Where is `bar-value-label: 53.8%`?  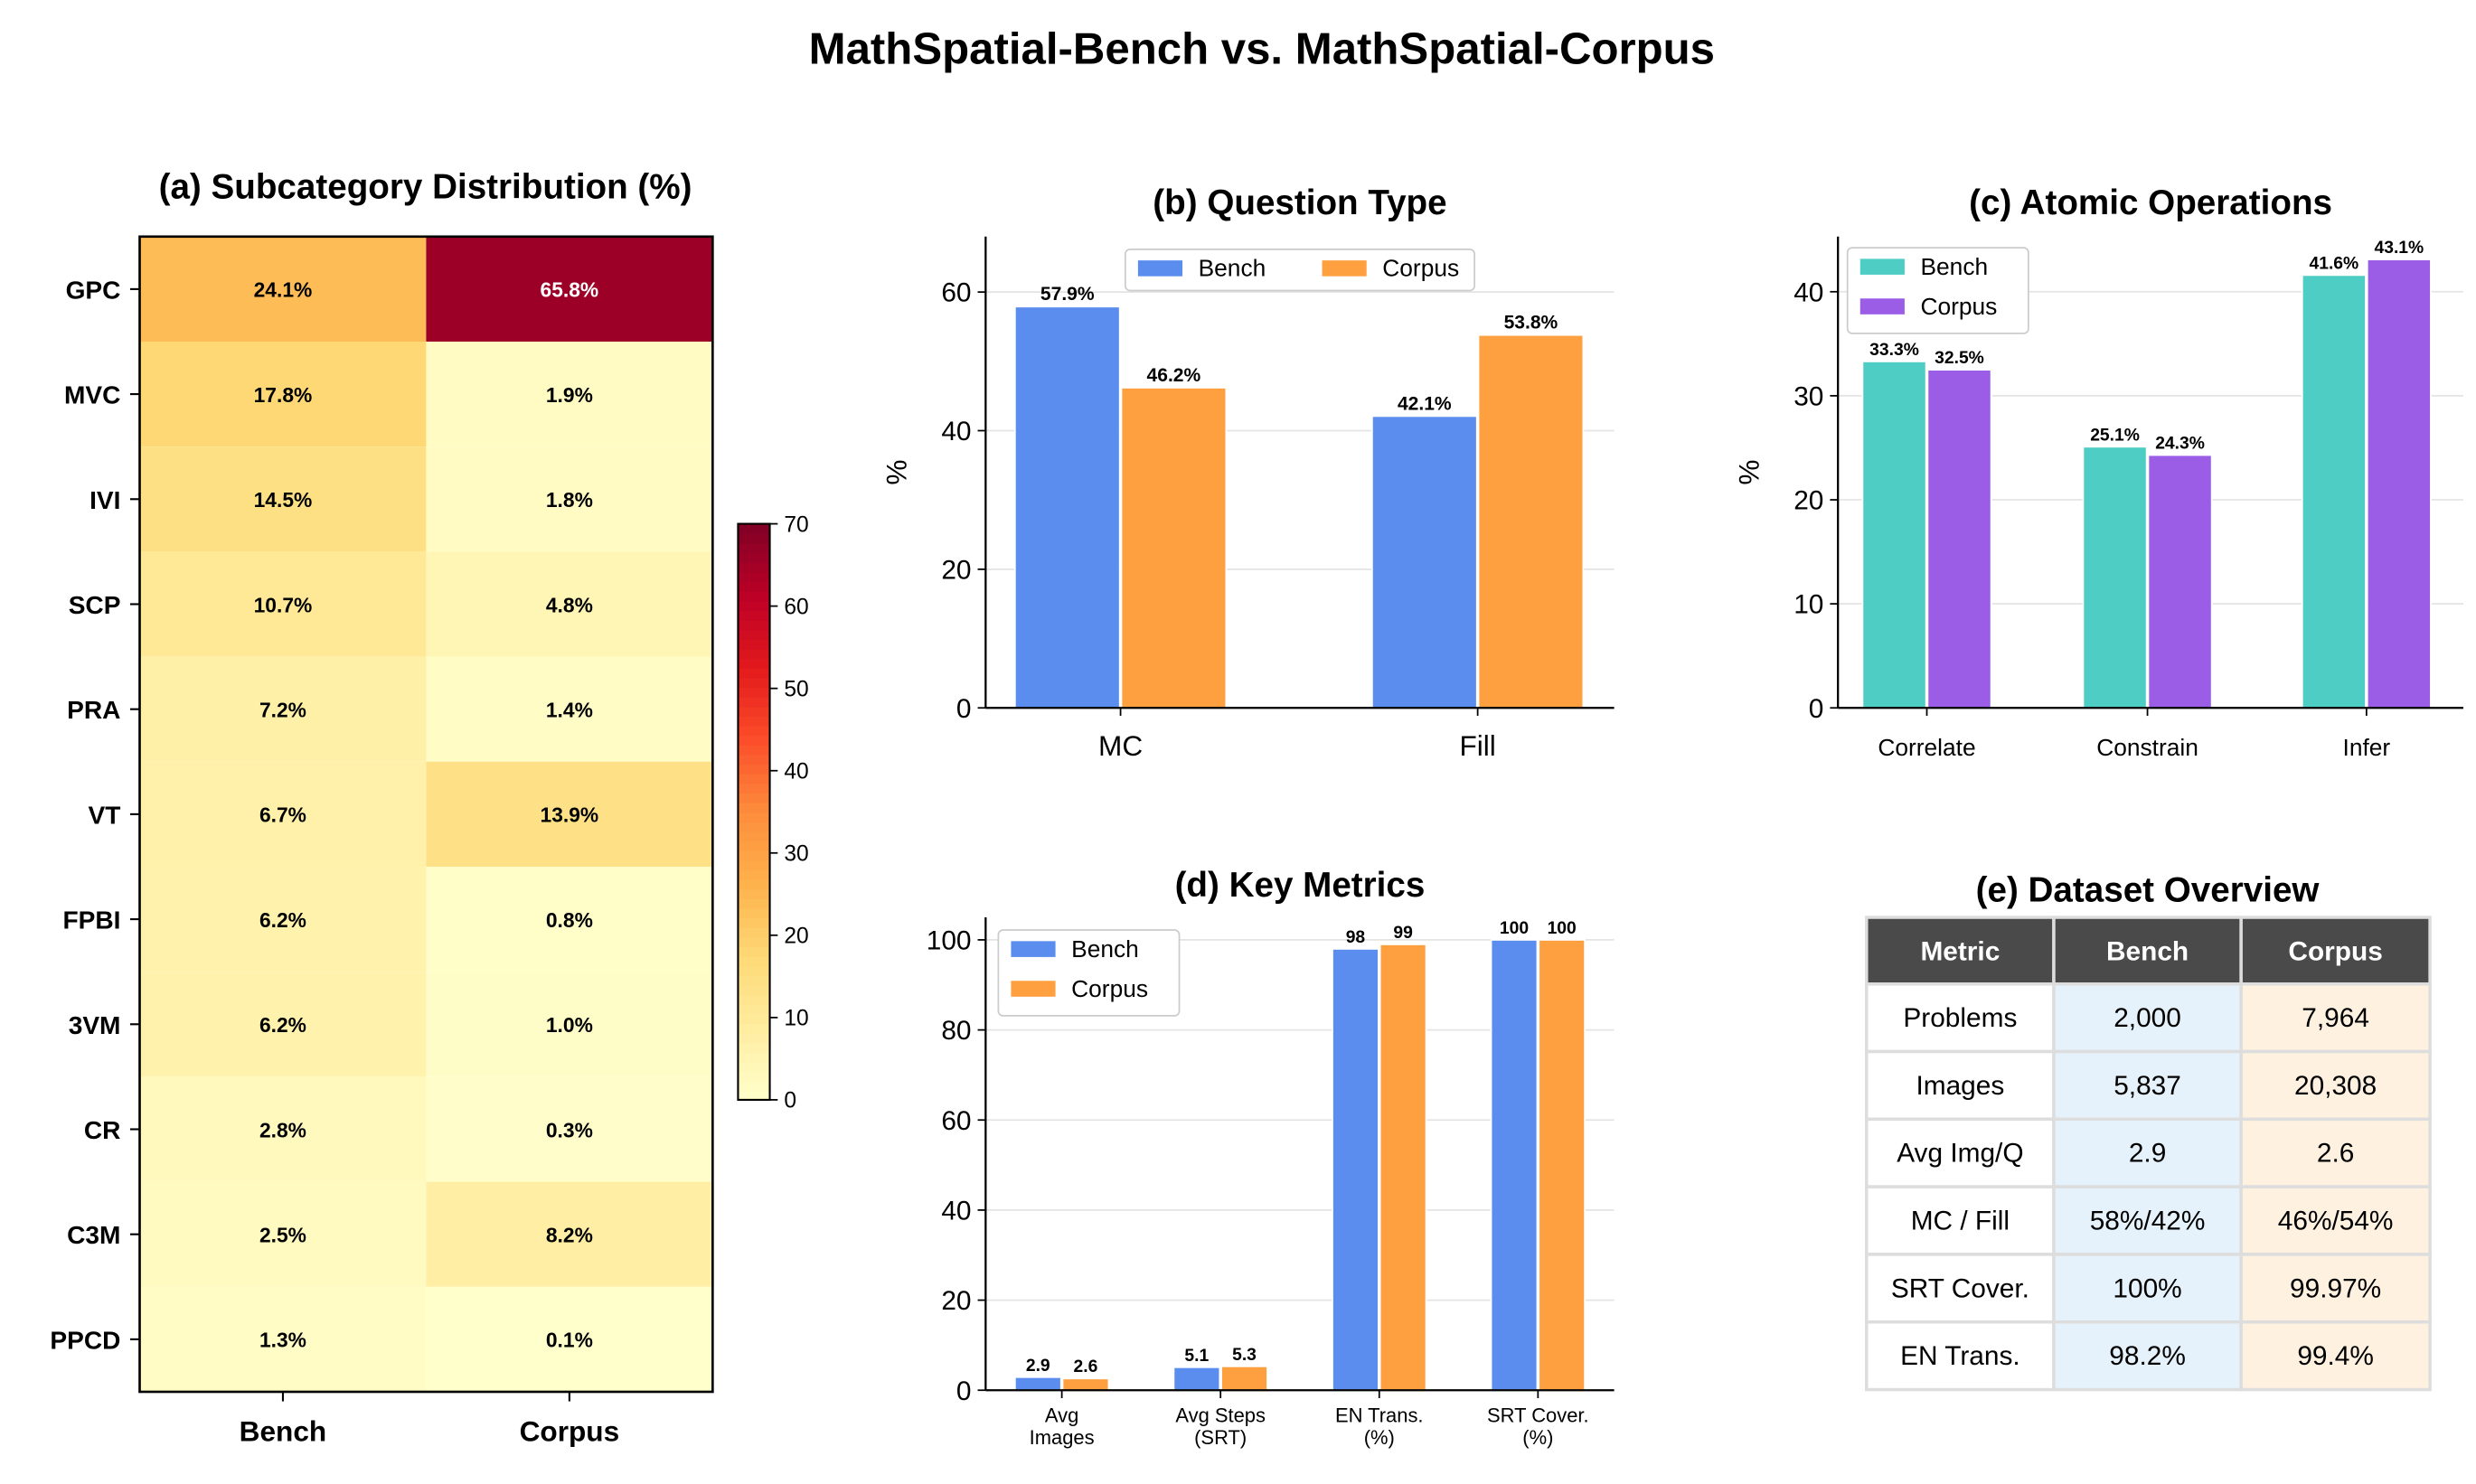 bar-value-label: 53.8% is located at coordinates (1531, 323).